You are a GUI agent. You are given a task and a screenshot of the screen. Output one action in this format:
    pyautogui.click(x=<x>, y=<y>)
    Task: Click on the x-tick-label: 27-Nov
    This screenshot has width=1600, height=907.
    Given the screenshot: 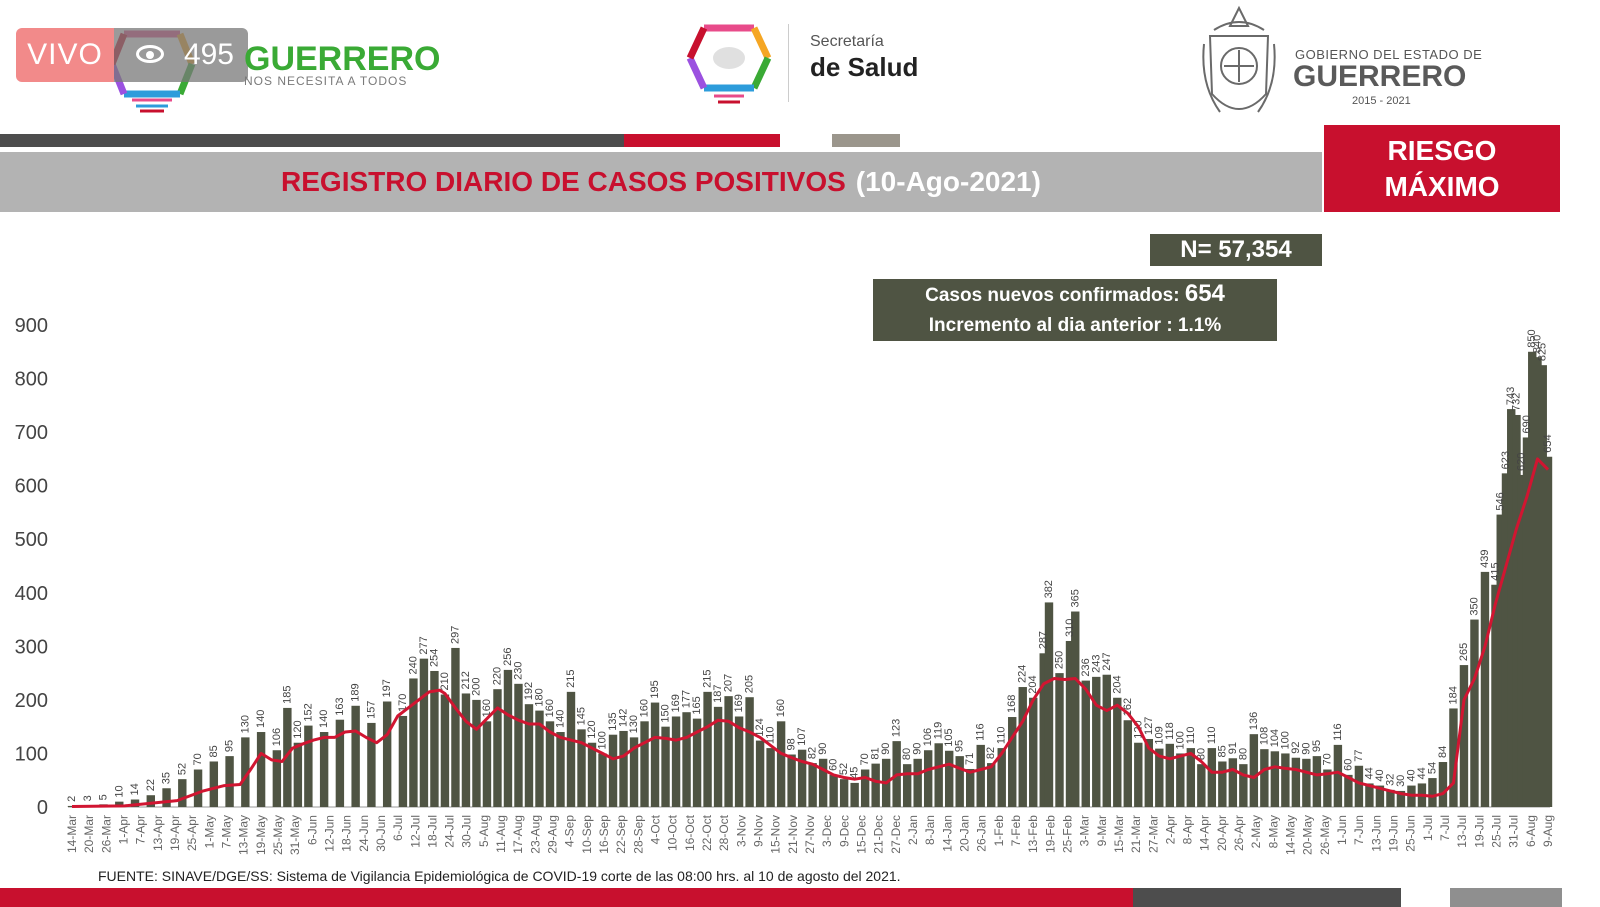 What is the action you would take?
    pyautogui.click(x=810, y=834)
    